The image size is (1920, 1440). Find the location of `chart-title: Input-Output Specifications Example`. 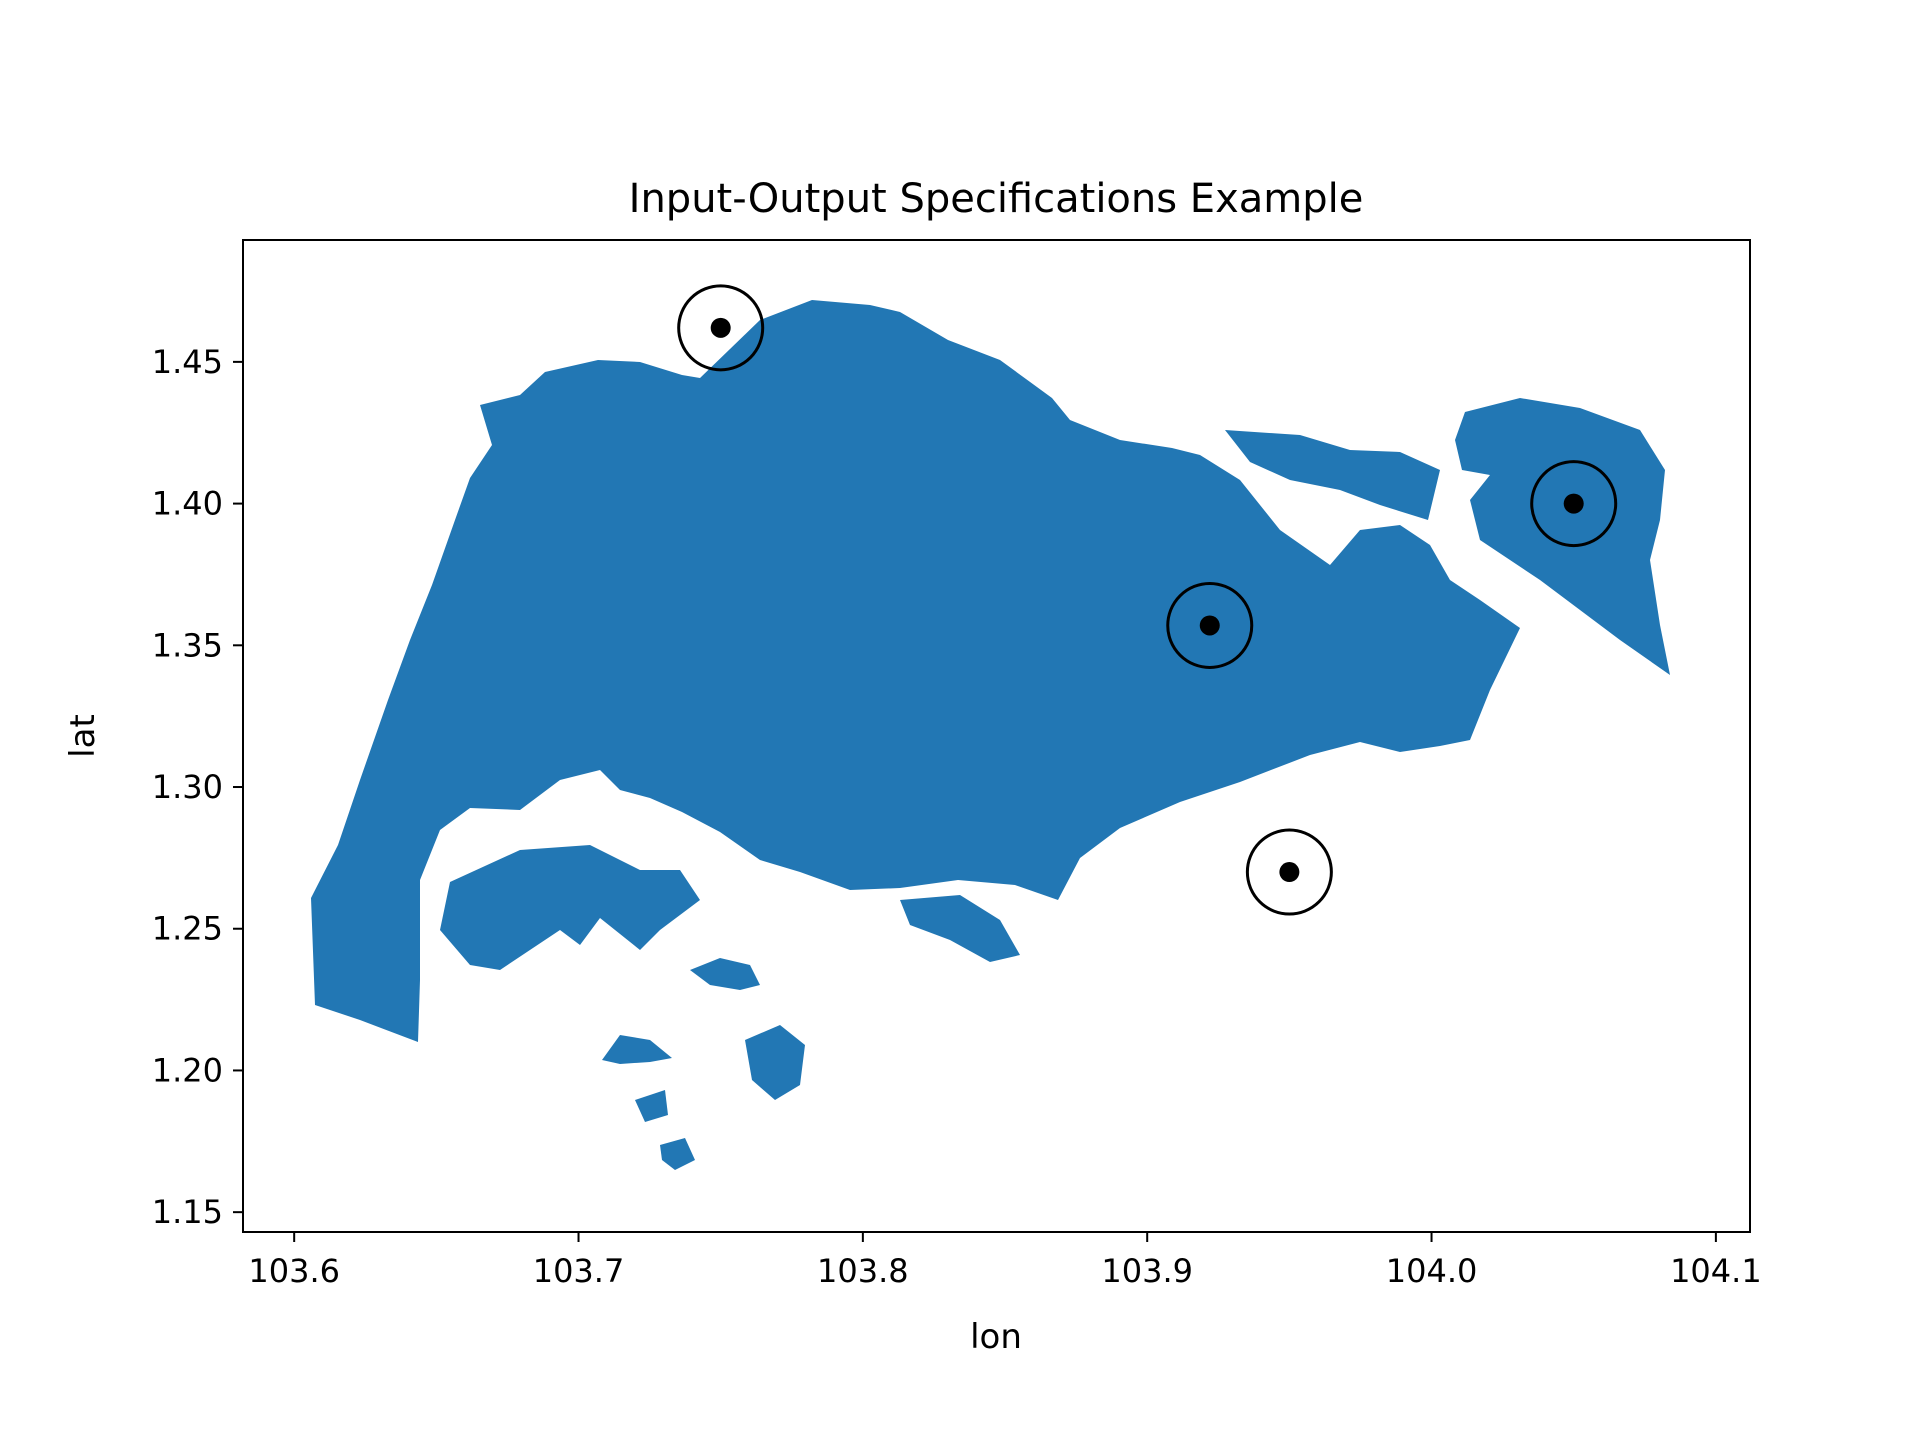

chart-title: Input-Output Specifications Example is located at coordinates (996, 199).